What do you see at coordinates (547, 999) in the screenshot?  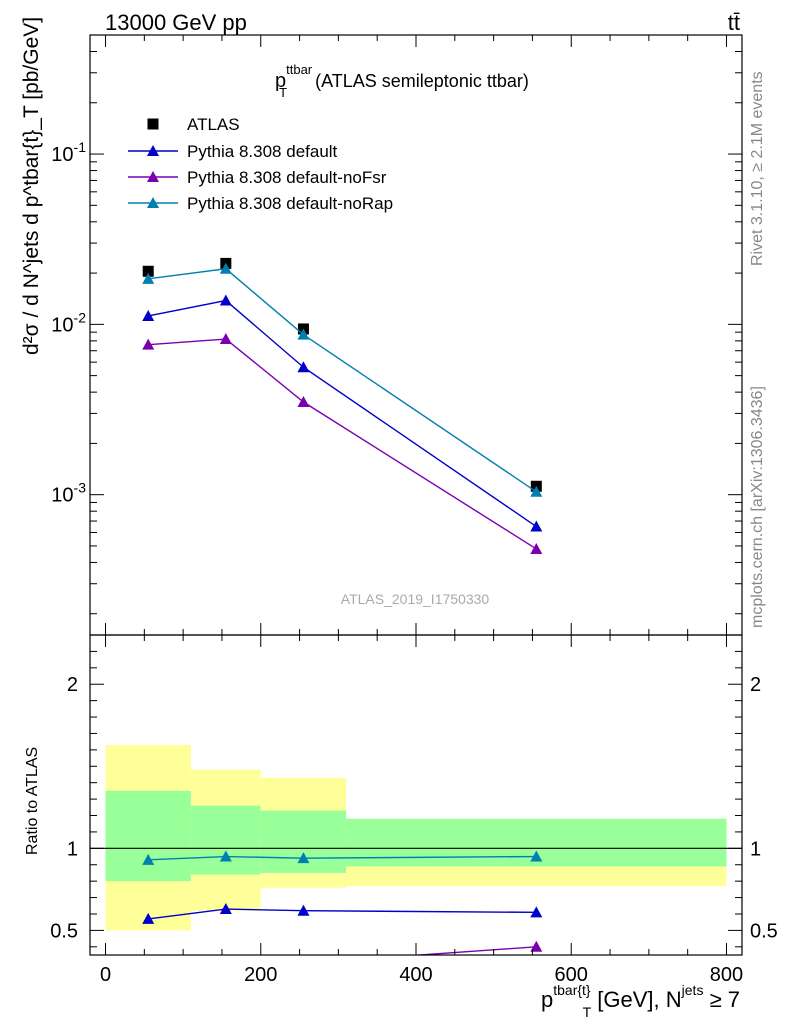 I see `x-label-base: p` at bounding box center [547, 999].